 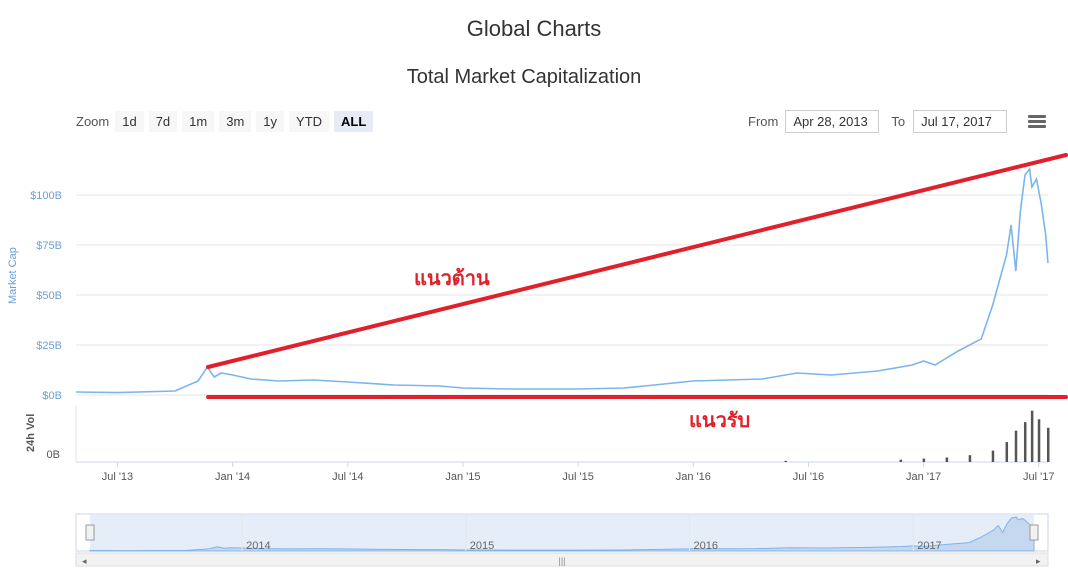 I want to click on zoom-1d-button: 1d, so click(x=129, y=121).